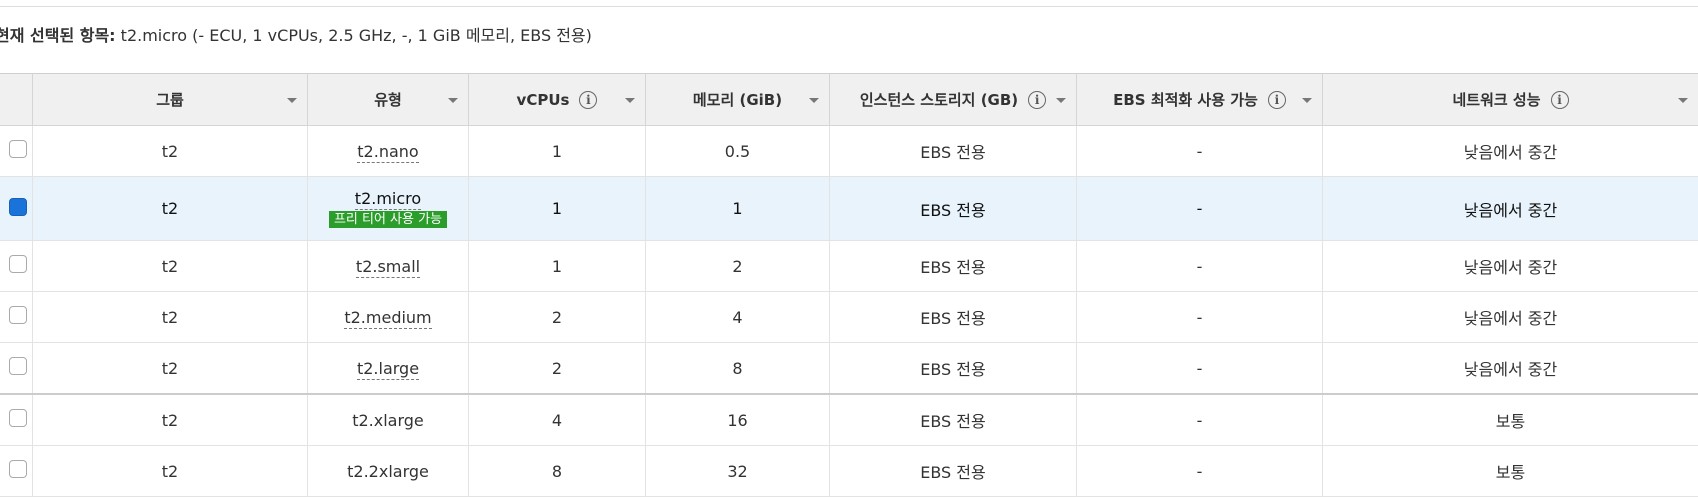  I want to click on header-label-group: 그룹, so click(170, 99).